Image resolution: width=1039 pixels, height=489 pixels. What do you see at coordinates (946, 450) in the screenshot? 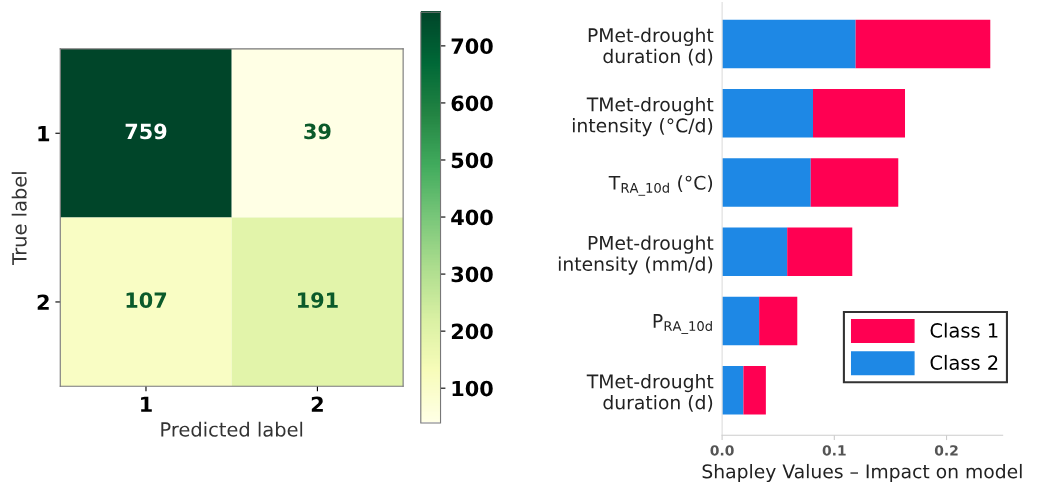
I see `x-tick-label: 0.2` at bounding box center [946, 450].